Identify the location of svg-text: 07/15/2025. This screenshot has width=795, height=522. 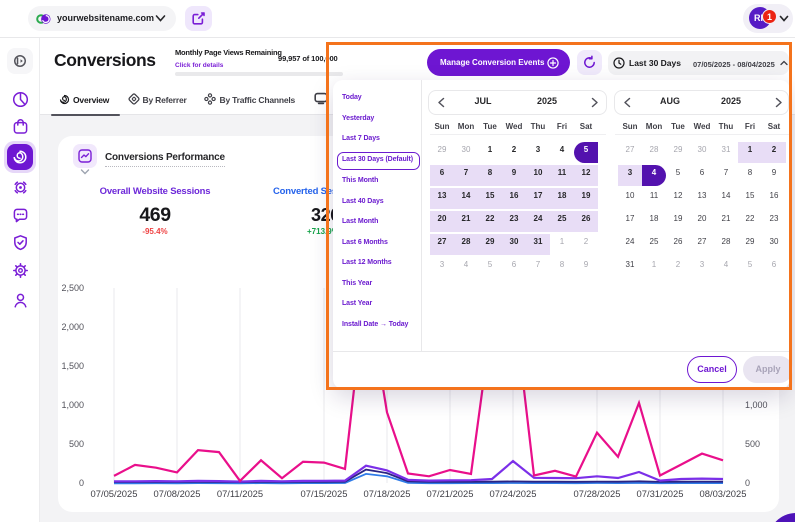
(324, 493).